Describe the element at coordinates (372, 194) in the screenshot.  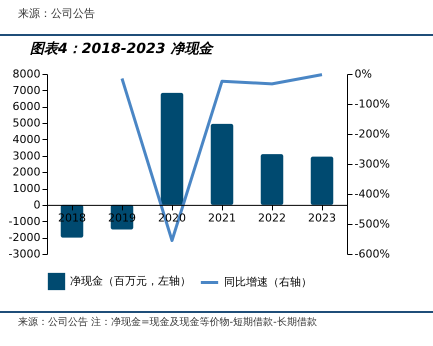
I see `y2-tick-label: -400%` at that location.